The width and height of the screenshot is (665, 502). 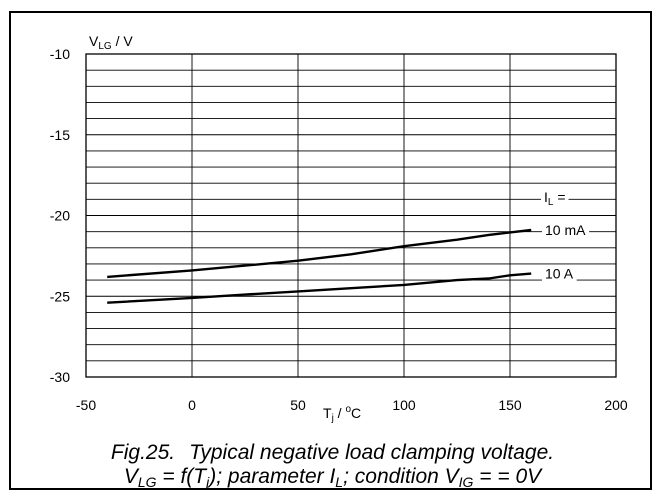 I want to click on y-tick-label: -30, so click(x=60, y=377).